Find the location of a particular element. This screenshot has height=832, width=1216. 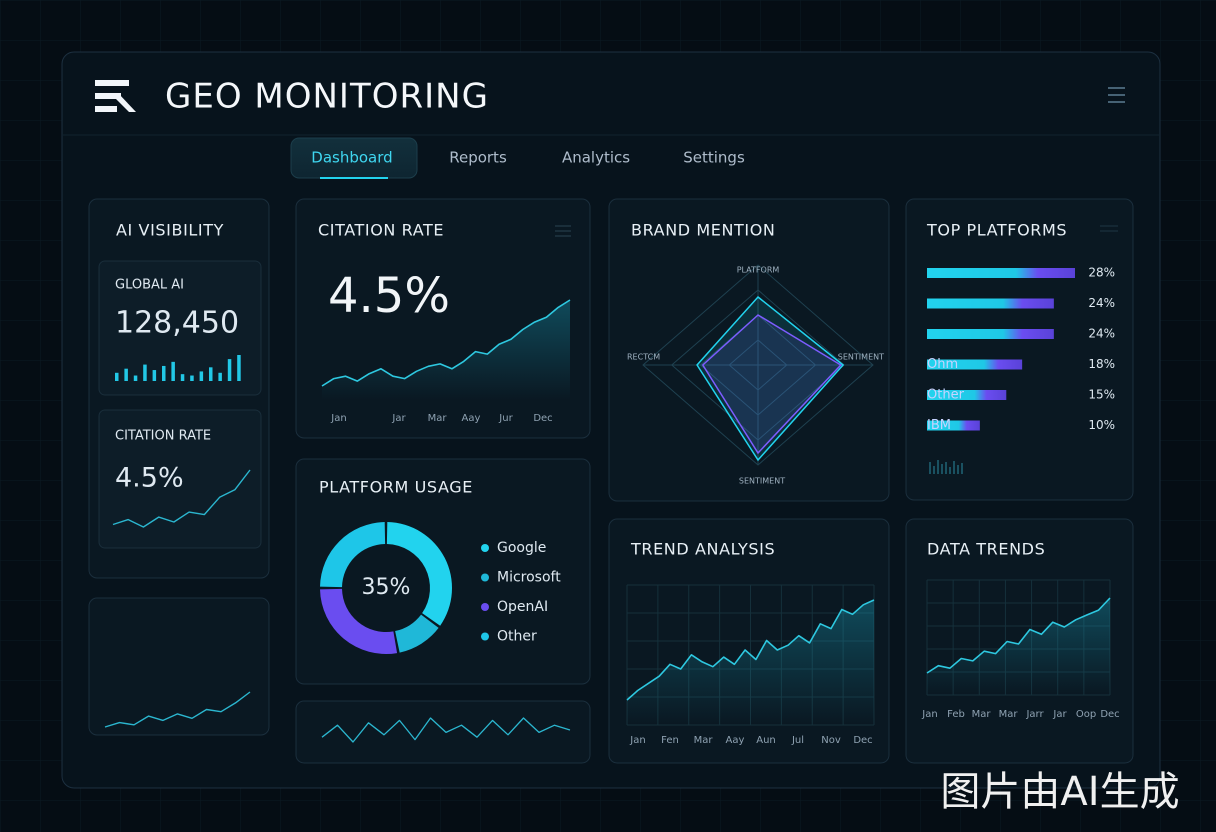

metric-label: CITATION RATE is located at coordinates (163, 436).